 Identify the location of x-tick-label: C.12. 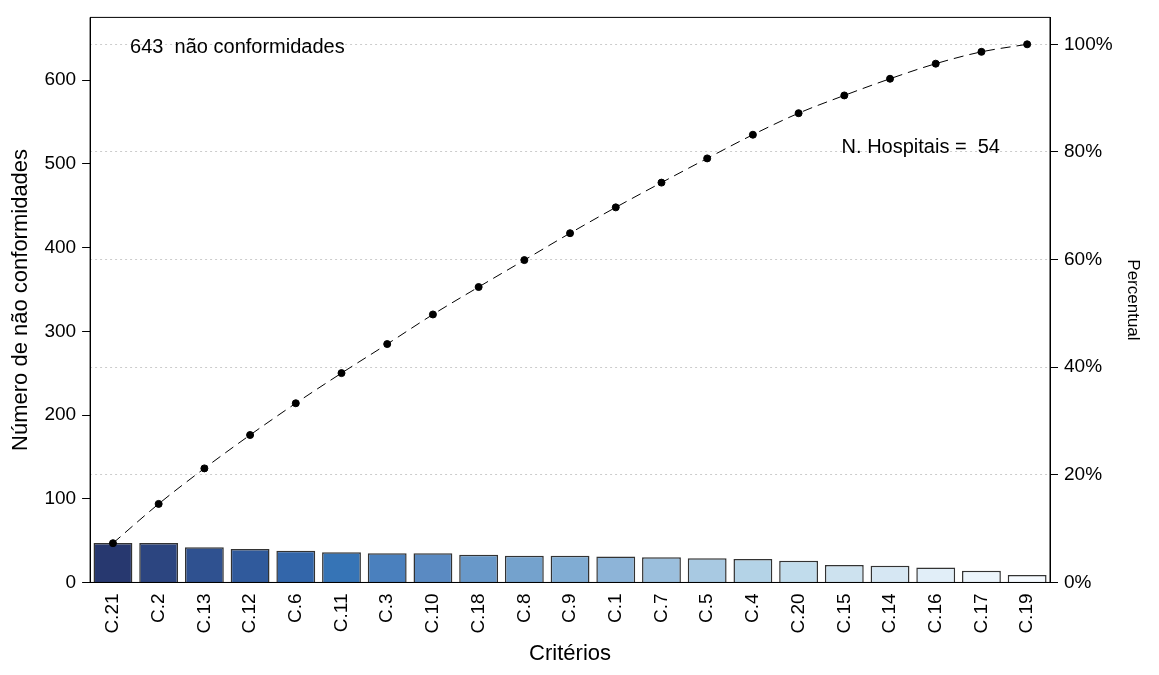
(249, 613).